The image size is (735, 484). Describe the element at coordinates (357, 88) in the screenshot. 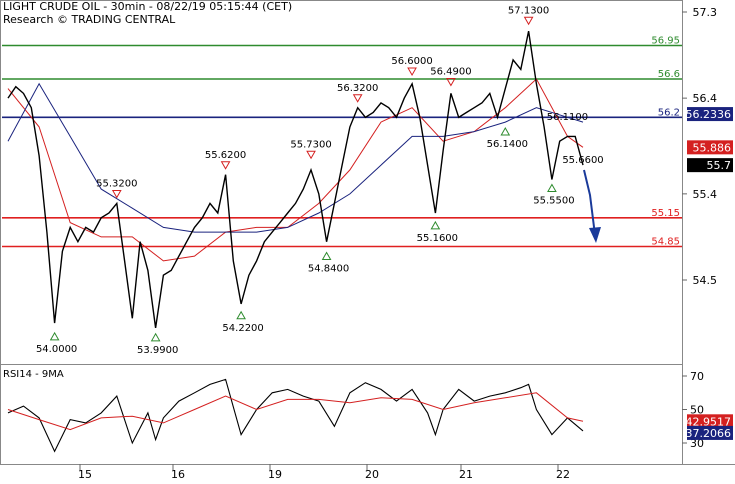

I see `high-label: 56.3200` at that location.